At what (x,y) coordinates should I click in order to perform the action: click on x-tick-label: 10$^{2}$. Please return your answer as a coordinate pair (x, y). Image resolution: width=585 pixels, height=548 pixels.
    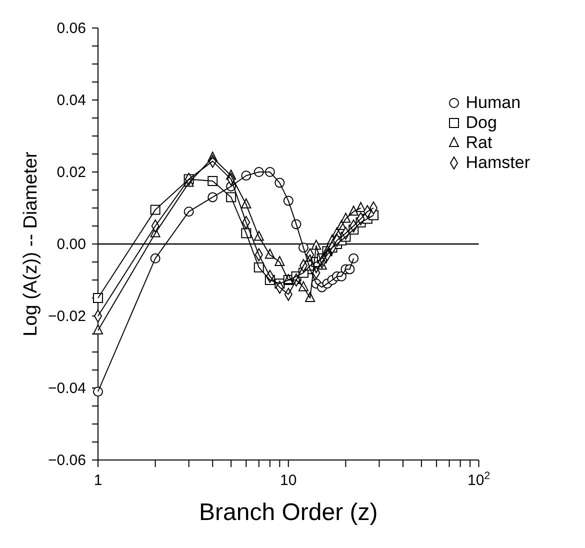
    Looking at the image, I should click on (479, 479).